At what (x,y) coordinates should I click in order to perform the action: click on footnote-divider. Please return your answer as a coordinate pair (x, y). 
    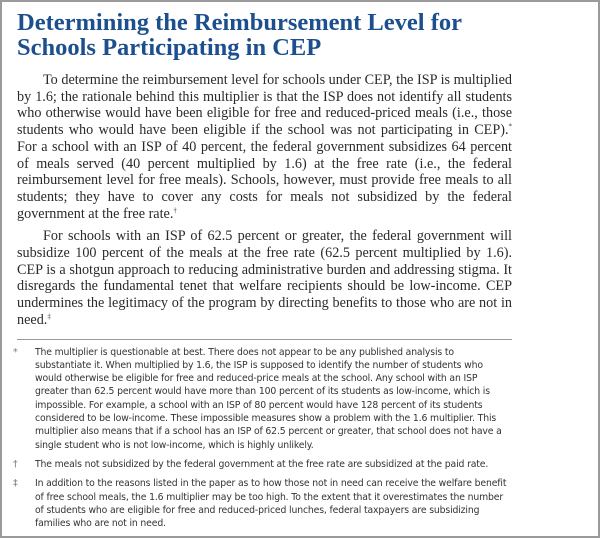
    Looking at the image, I should click on (264, 339).